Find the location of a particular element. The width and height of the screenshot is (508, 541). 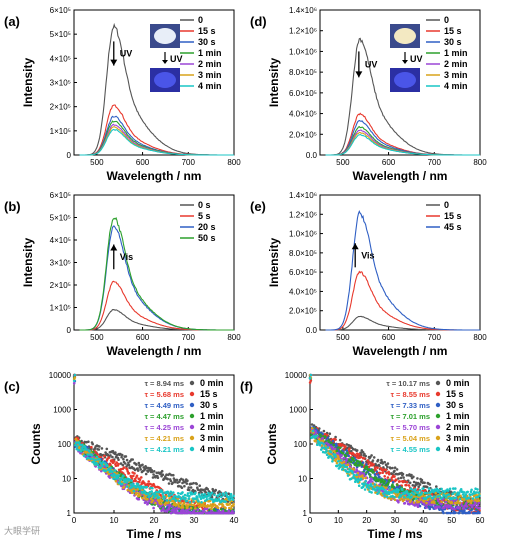

legend-label: 3 min is located at coordinates (456, 75).